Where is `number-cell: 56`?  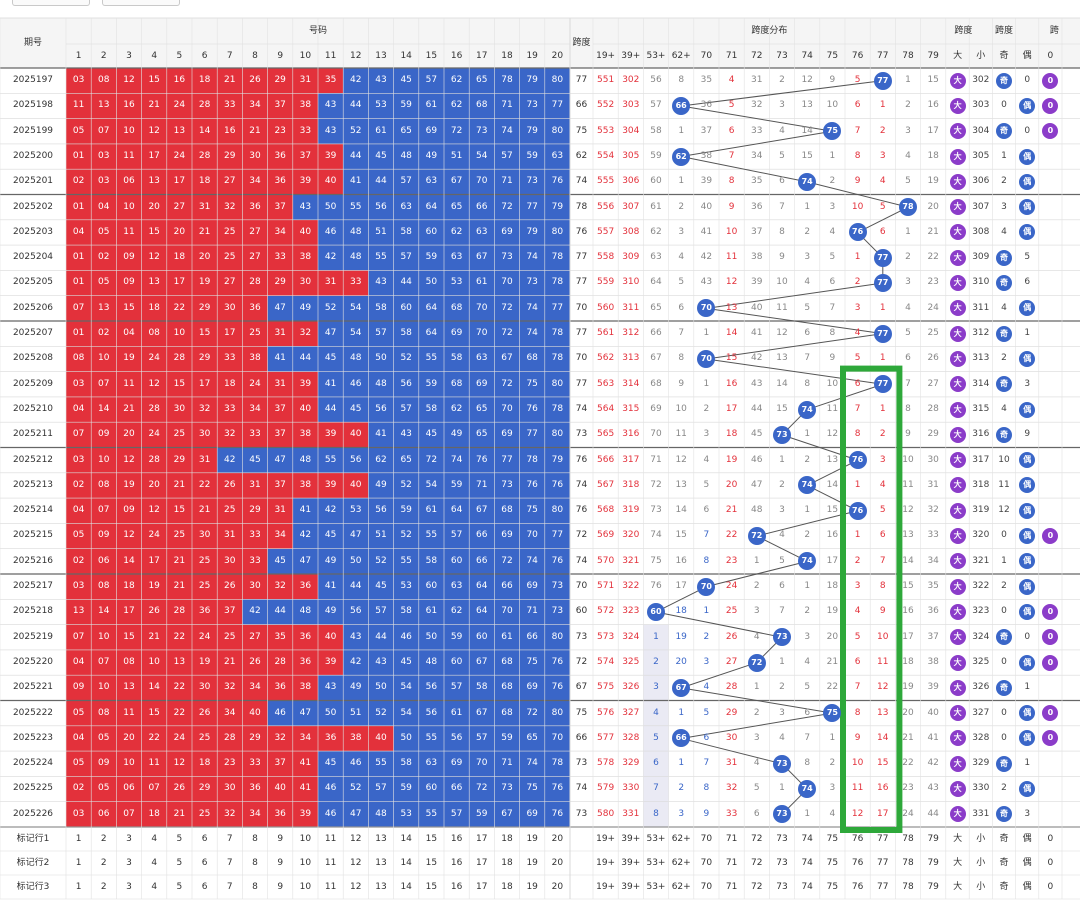
number-cell: 56 is located at coordinates (356, 611).